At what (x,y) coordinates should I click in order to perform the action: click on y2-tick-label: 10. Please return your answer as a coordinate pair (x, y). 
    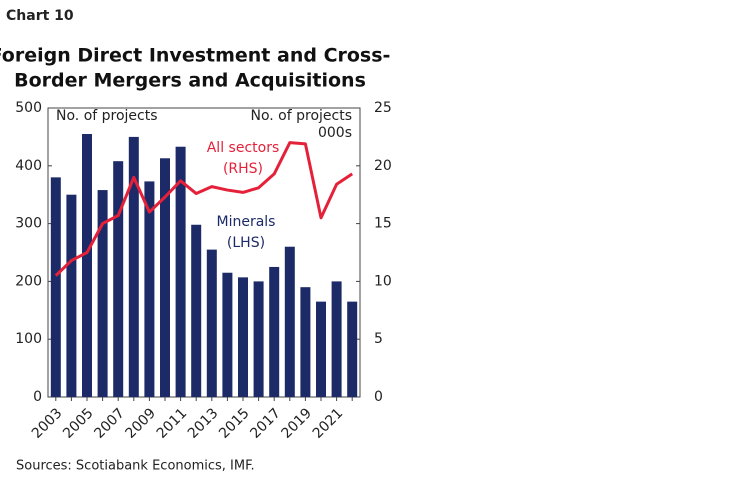
    Looking at the image, I should click on (383, 281).